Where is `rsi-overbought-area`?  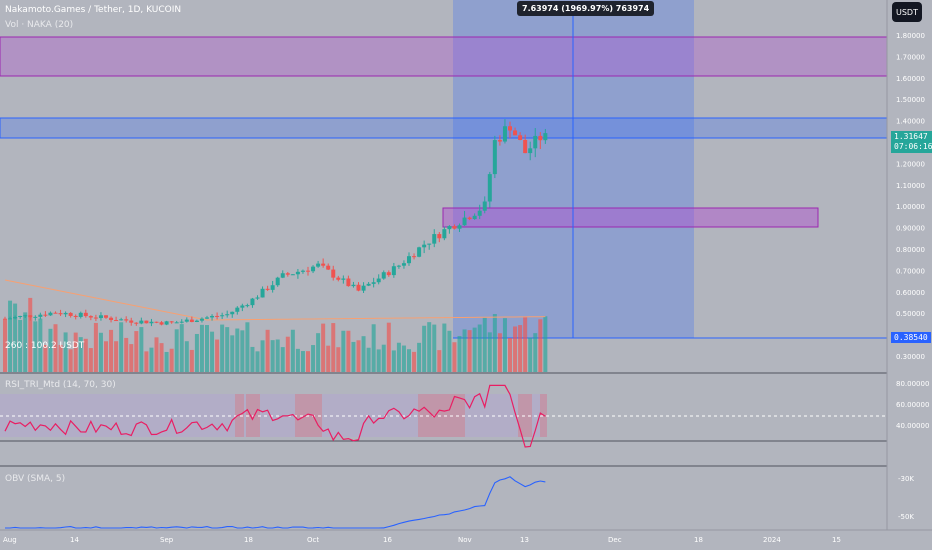 rsi-overbought-area is located at coordinates (239, 415).